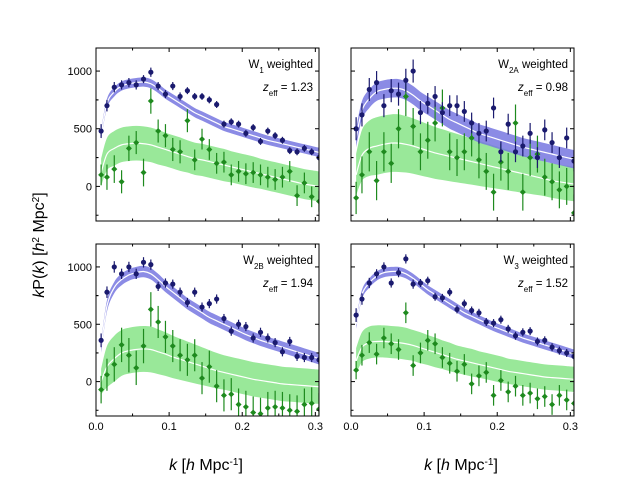  What do you see at coordinates (461, 466) in the screenshot?
I see `x-axis-label-right: k [h Mpc-1]` at bounding box center [461, 466].